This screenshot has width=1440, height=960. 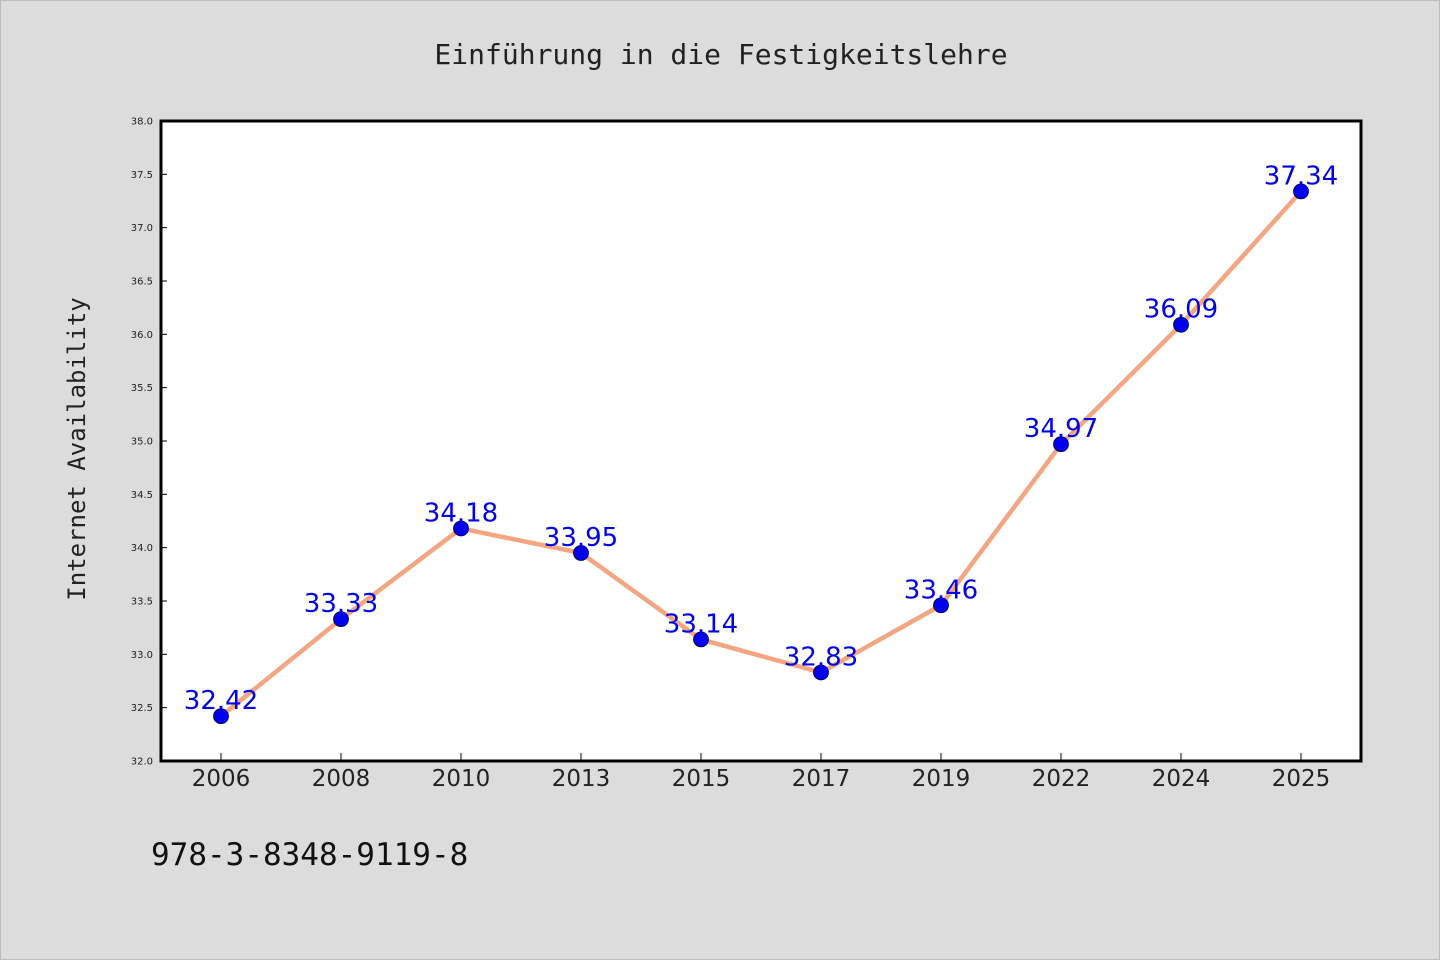 I want to click on data-label: 36.09, so click(x=1181, y=310).